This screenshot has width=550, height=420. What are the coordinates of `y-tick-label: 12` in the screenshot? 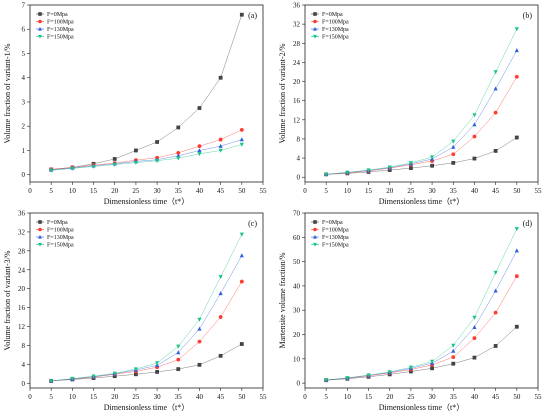 It's located at (297, 120).